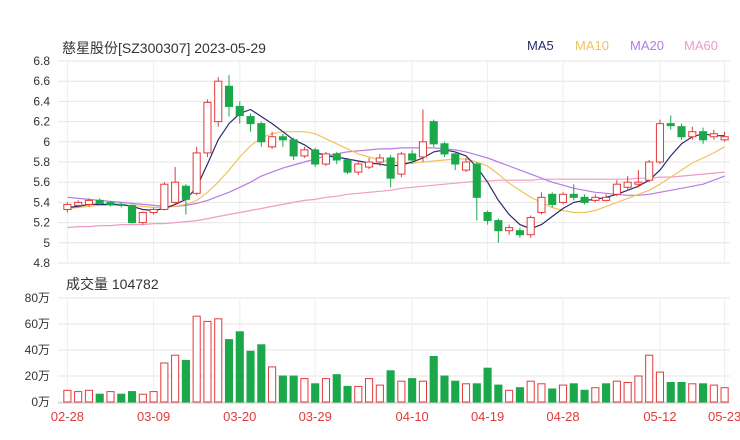  What do you see at coordinates (41, 202) in the screenshot?
I see `price-tick-label: 5.4` at bounding box center [41, 202].